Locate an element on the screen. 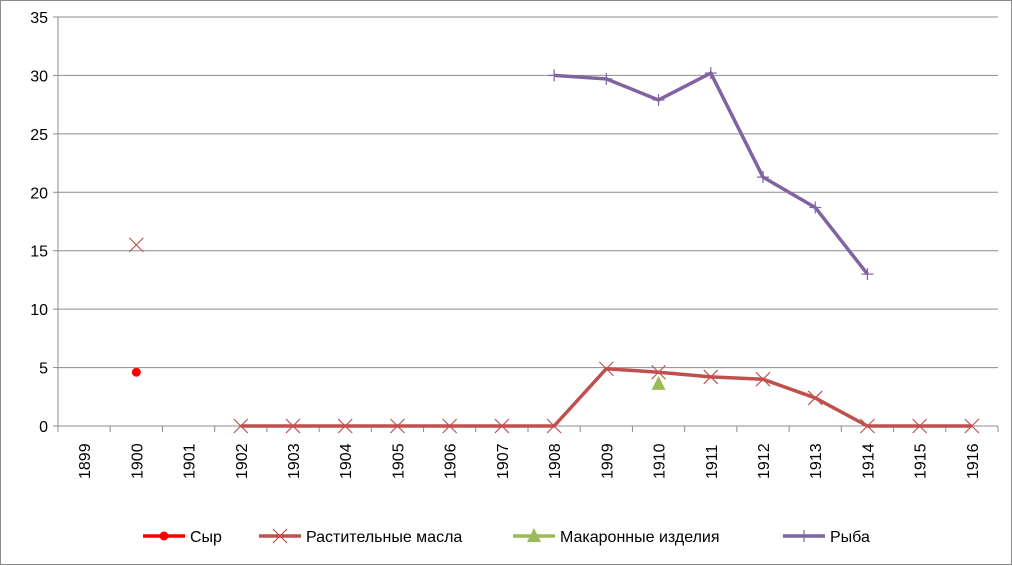 The width and height of the screenshot is (1012, 566). x-tick-label: 1915 is located at coordinates (921, 461).